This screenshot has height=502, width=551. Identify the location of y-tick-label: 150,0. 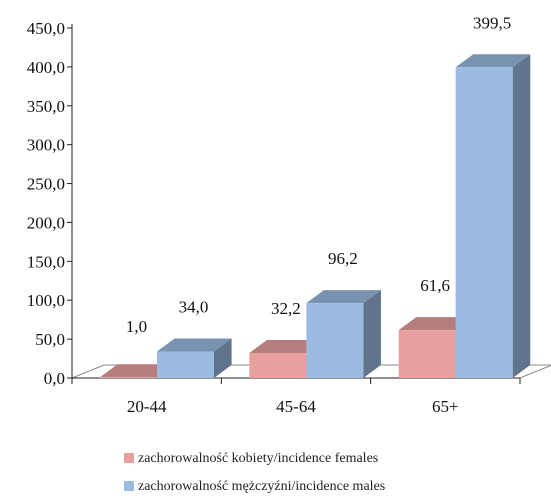
(46, 261).